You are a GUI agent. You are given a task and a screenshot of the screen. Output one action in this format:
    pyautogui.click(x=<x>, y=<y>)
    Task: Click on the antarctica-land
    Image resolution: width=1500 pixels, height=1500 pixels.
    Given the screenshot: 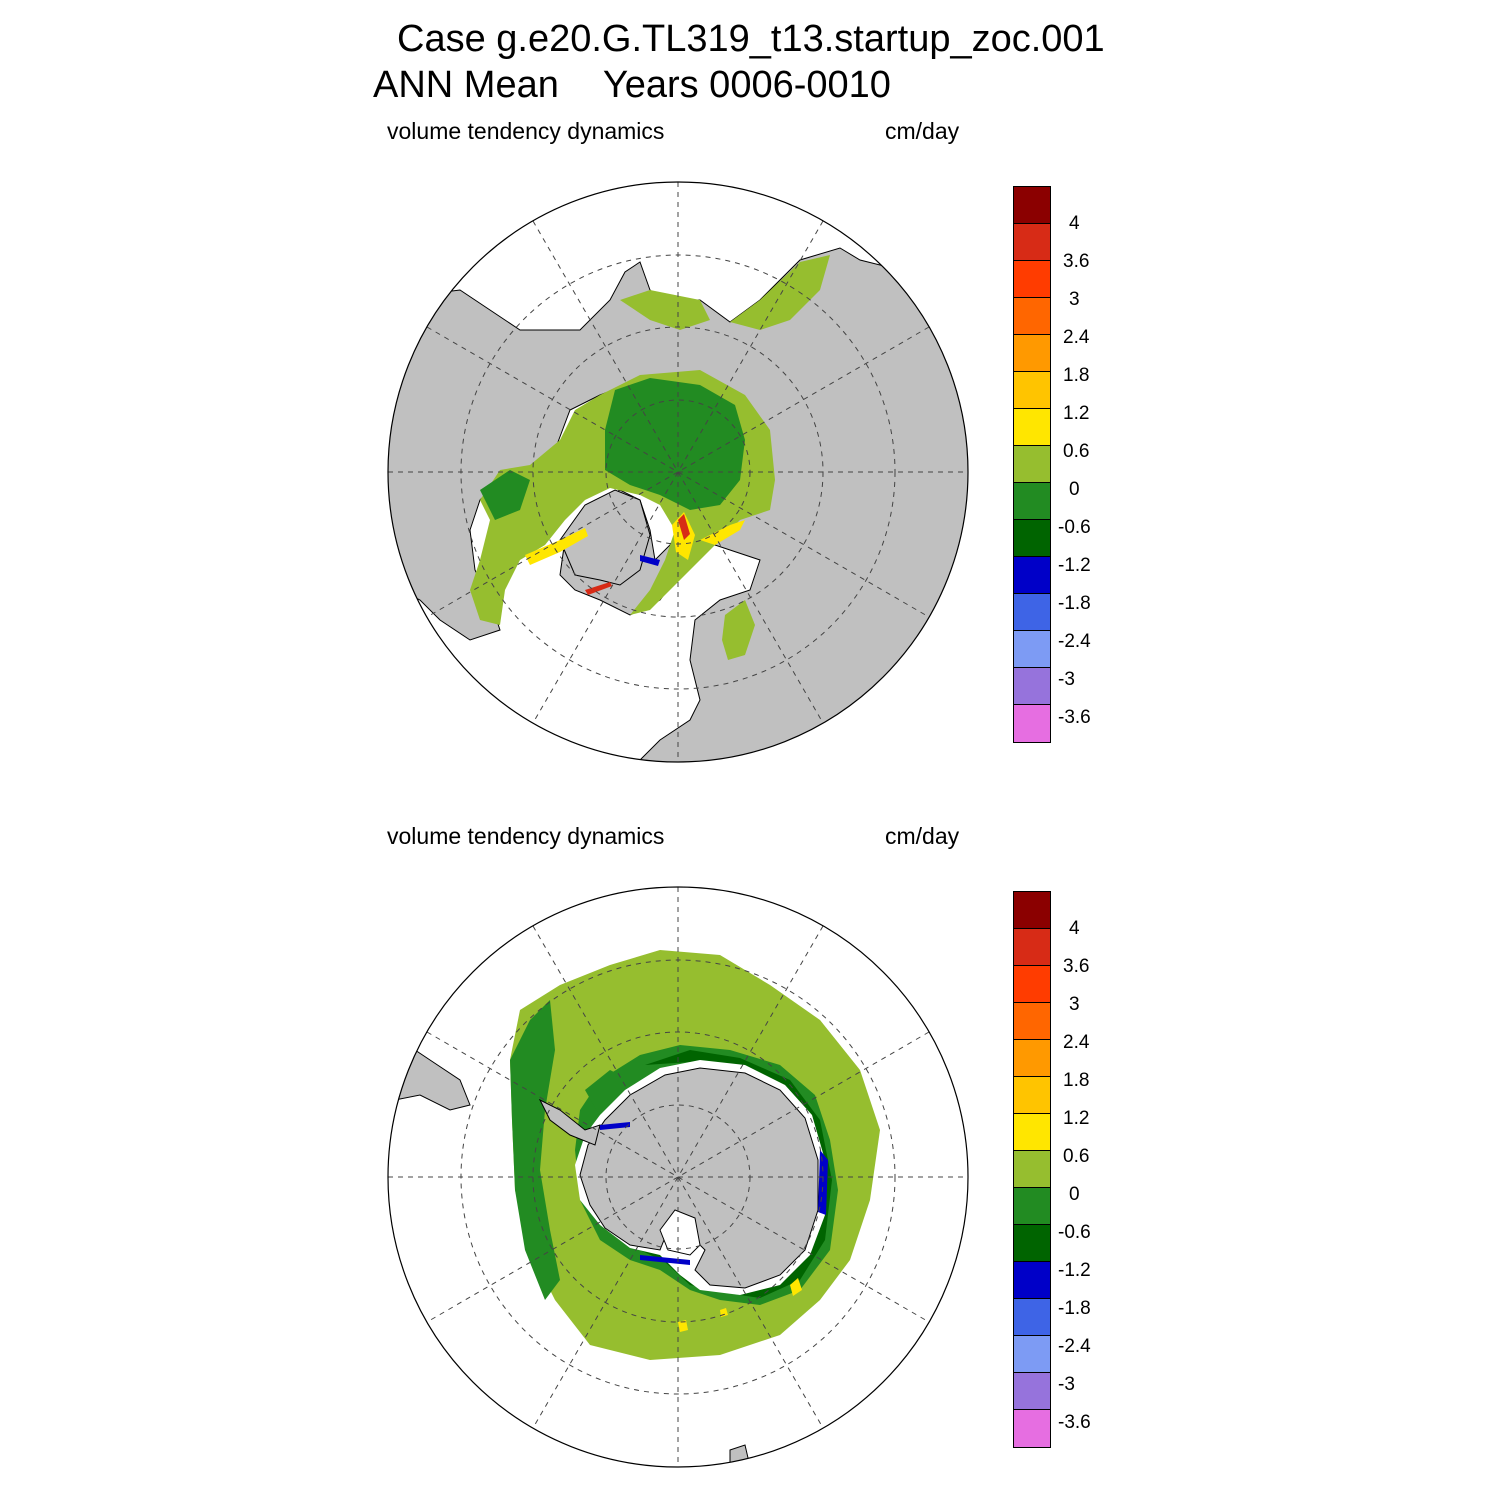 What is the action you would take?
    pyautogui.click(x=699, y=1178)
    